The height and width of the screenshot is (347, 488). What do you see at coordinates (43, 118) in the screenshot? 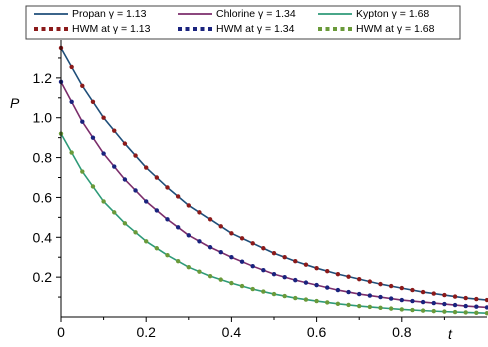
I see `y-tick-label: 1.0` at bounding box center [43, 118].